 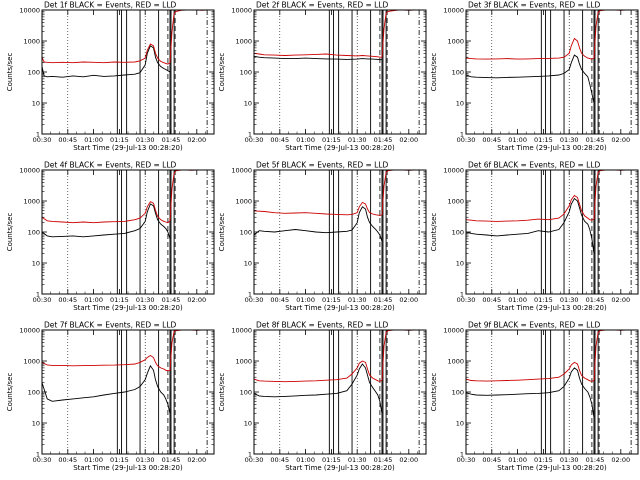 What do you see at coordinates (534, 5) in the screenshot?
I see `chart-title: Det 3f BLACK = Events, RED = LLD` at bounding box center [534, 5].